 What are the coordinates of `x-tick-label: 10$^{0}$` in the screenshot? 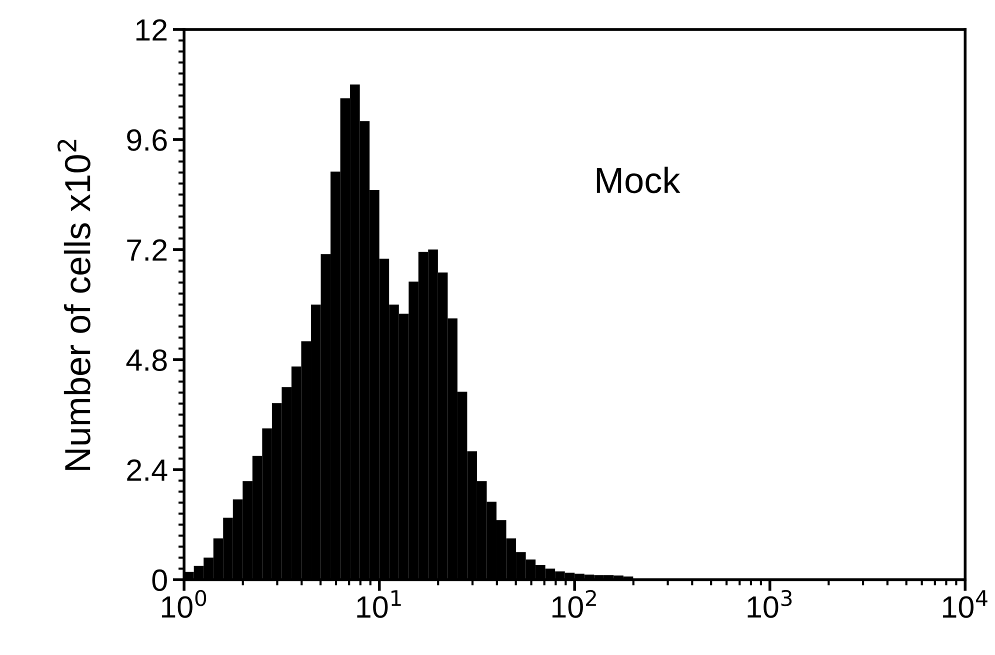 It's located at (184, 604).